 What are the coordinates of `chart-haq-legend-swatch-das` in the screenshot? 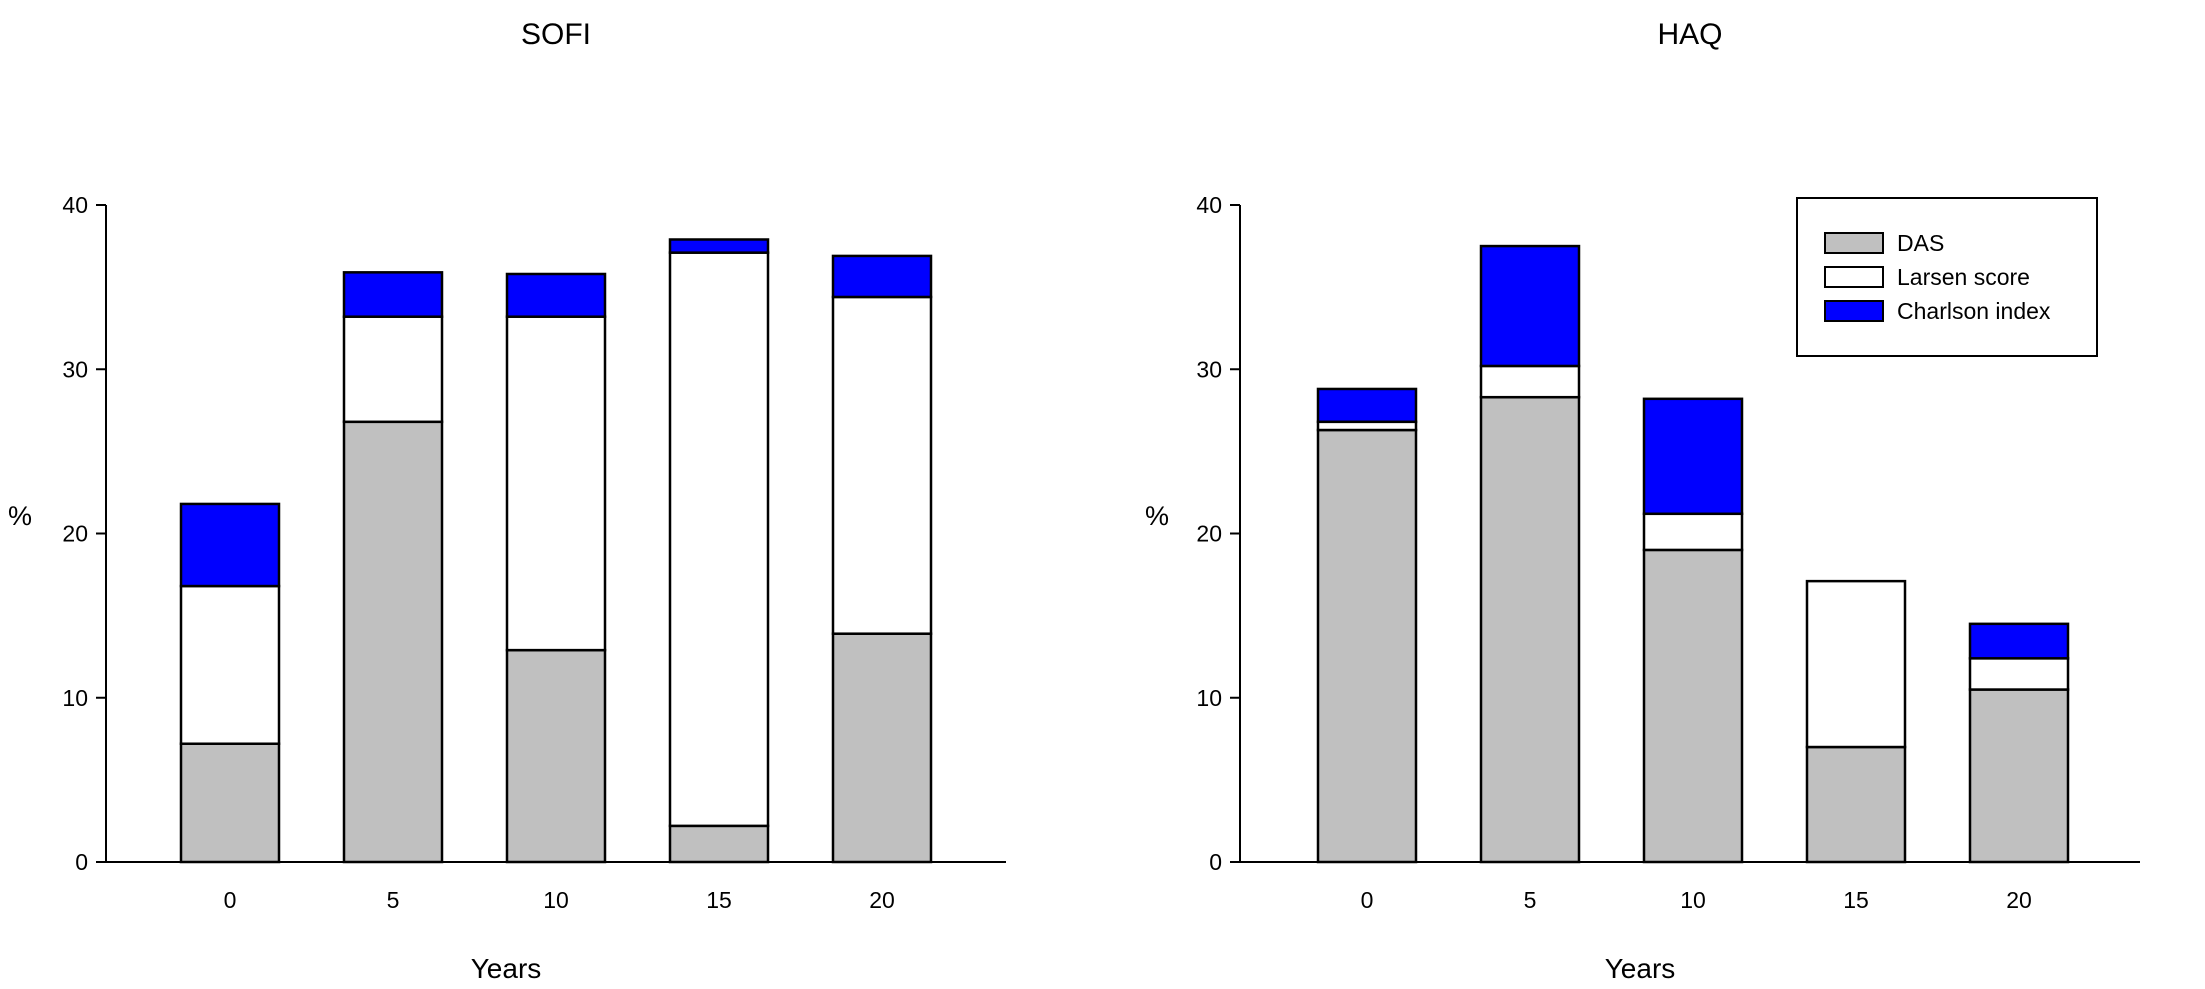 It's located at (1854, 243).